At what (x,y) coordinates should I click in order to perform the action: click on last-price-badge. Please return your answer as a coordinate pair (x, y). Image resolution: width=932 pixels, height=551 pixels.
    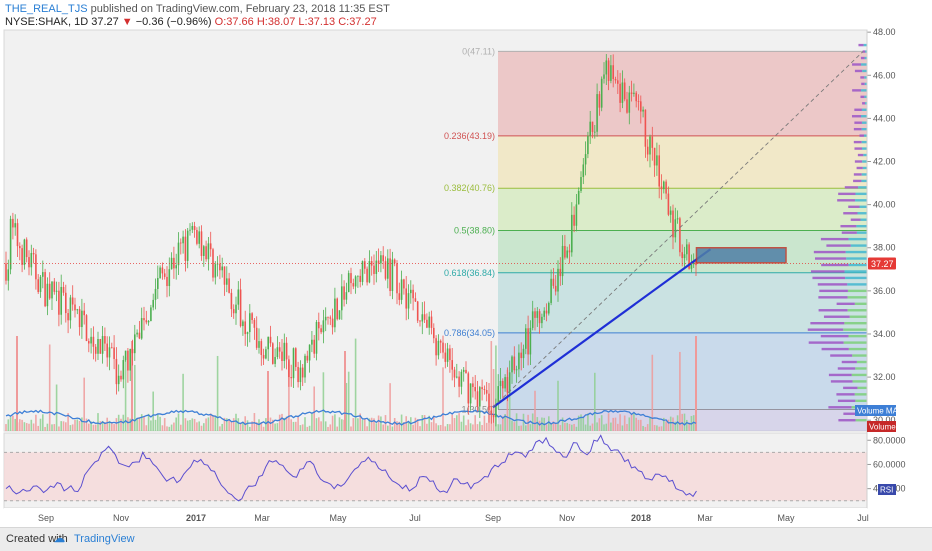
    Looking at the image, I should click on (882, 263).